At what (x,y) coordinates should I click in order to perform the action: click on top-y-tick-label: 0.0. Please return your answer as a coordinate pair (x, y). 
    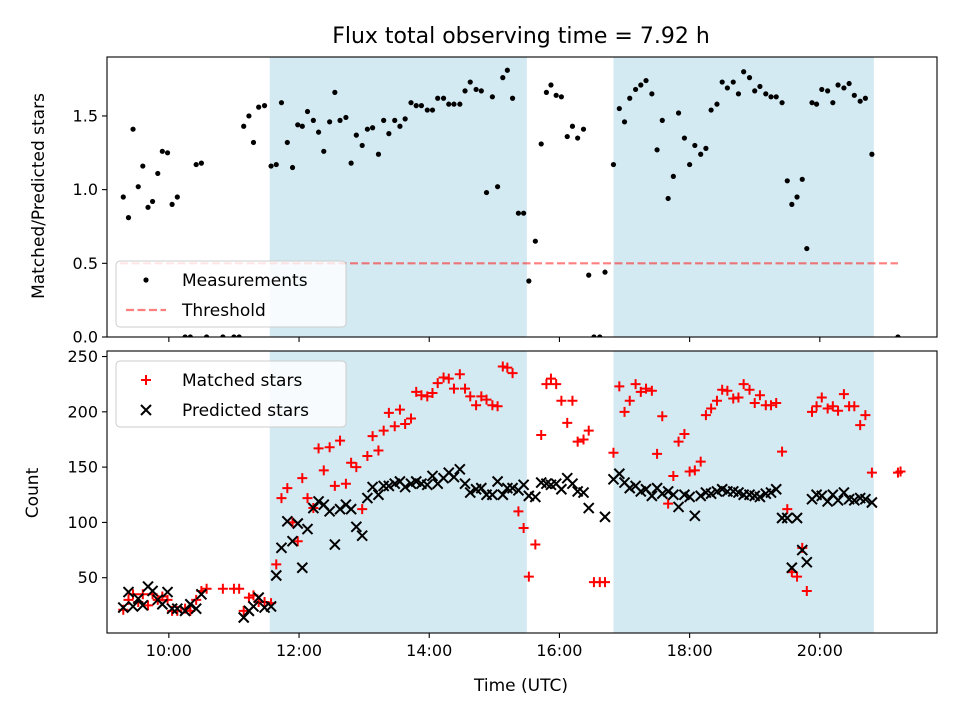
    Looking at the image, I should click on (85, 337).